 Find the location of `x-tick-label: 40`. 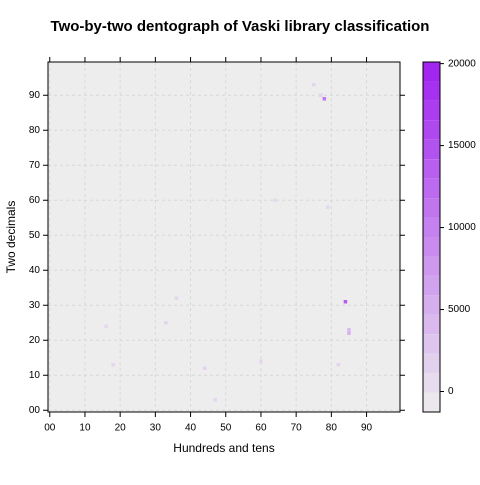

x-tick-label: 40 is located at coordinates (191, 428).